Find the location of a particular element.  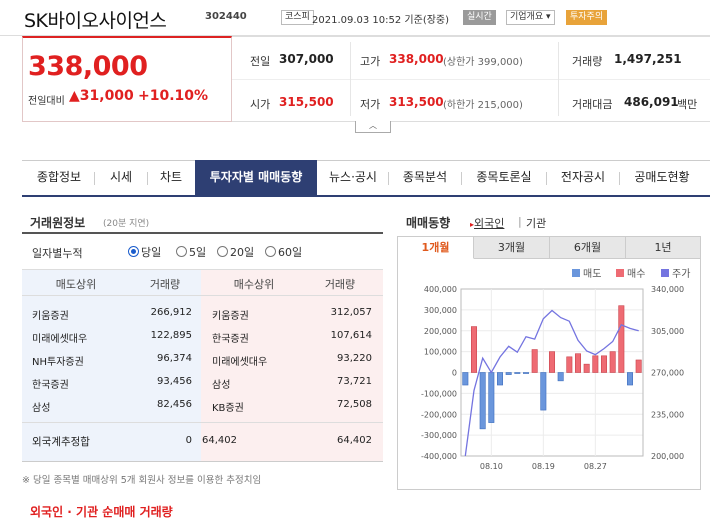

buy-broker-name: 삼성 is located at coordinates (221, 385).